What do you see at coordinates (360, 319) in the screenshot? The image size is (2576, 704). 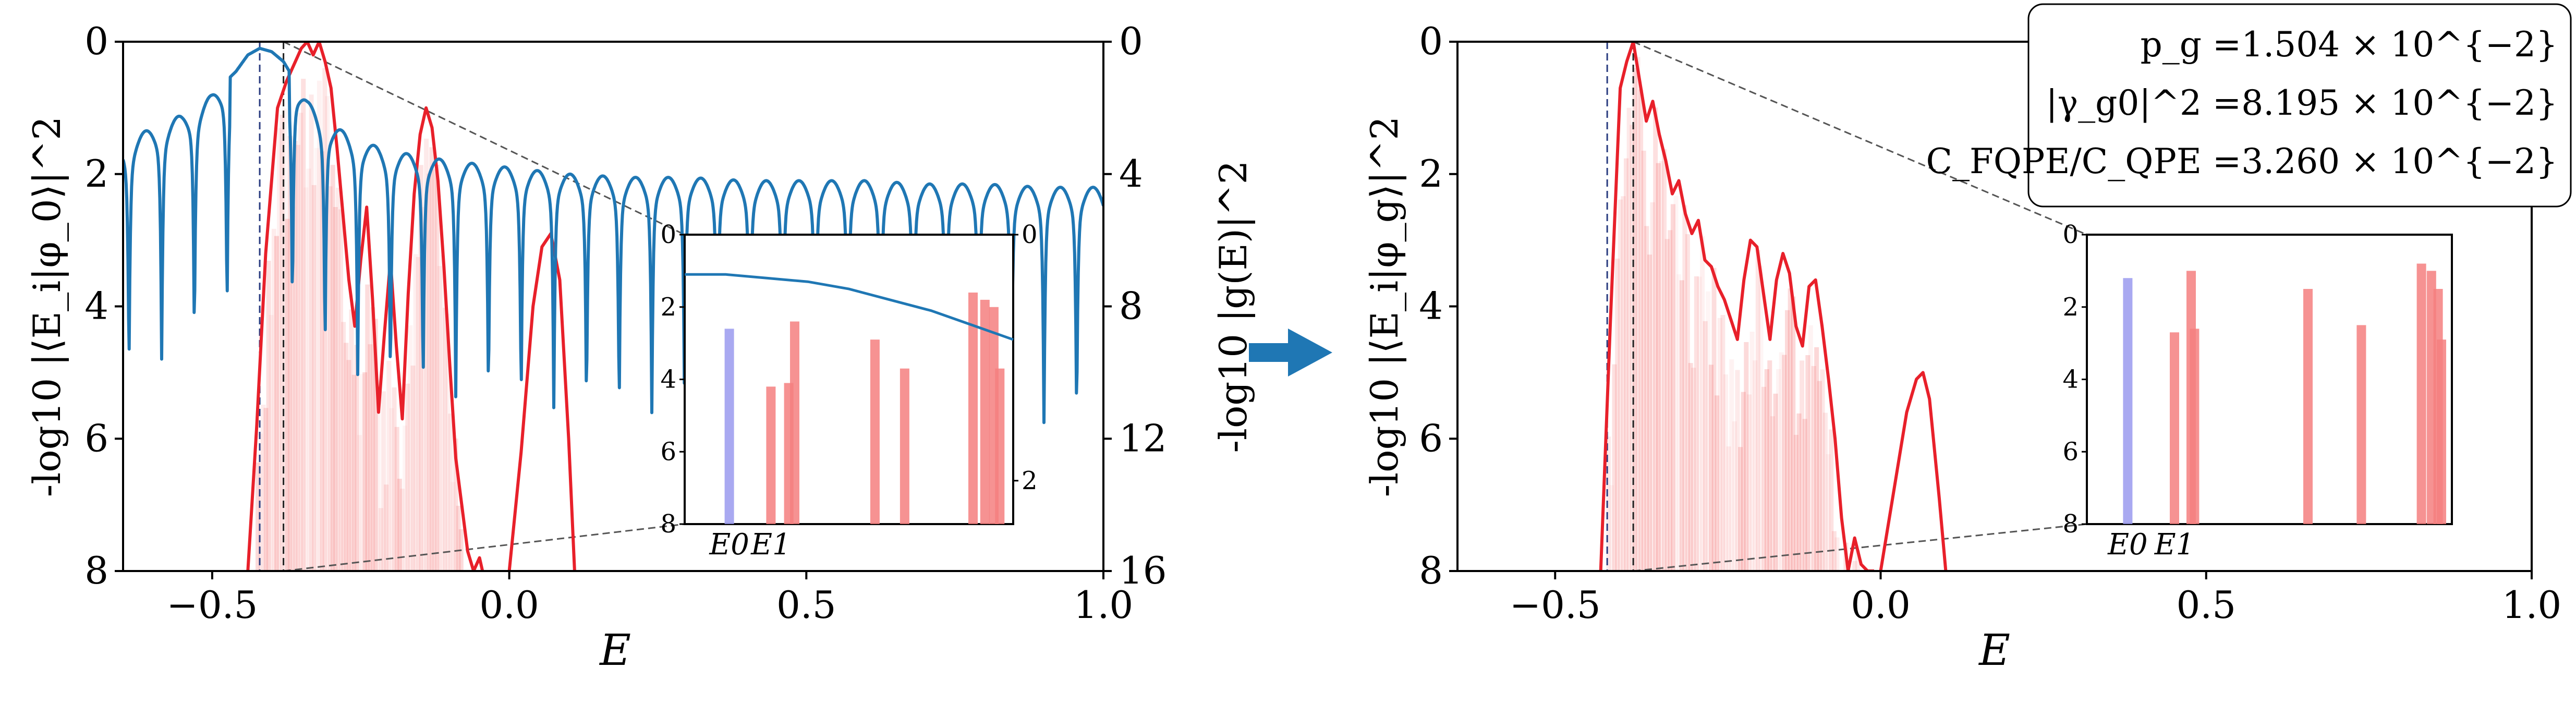 I see `left-shading-bars` at bounding box center [360, 319].